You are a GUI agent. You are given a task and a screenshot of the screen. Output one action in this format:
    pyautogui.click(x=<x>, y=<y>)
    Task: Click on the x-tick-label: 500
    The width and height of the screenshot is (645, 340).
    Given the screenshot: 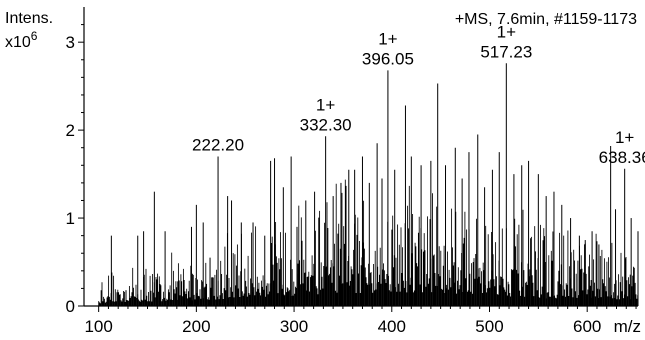 What is the action you would take?
    pyautogui.click(x=489, y=326)
    